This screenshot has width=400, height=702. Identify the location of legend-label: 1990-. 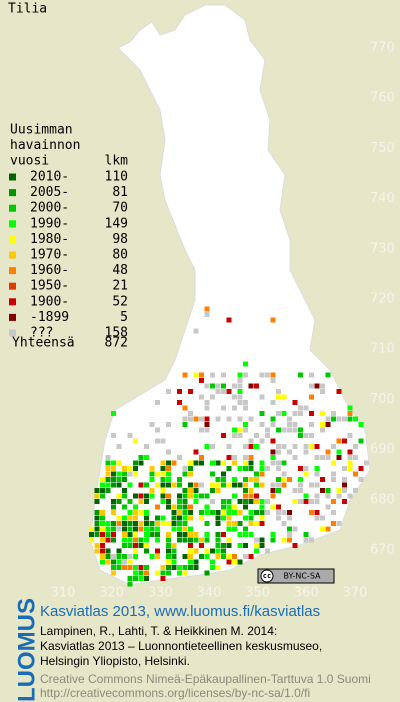
(49, 223).